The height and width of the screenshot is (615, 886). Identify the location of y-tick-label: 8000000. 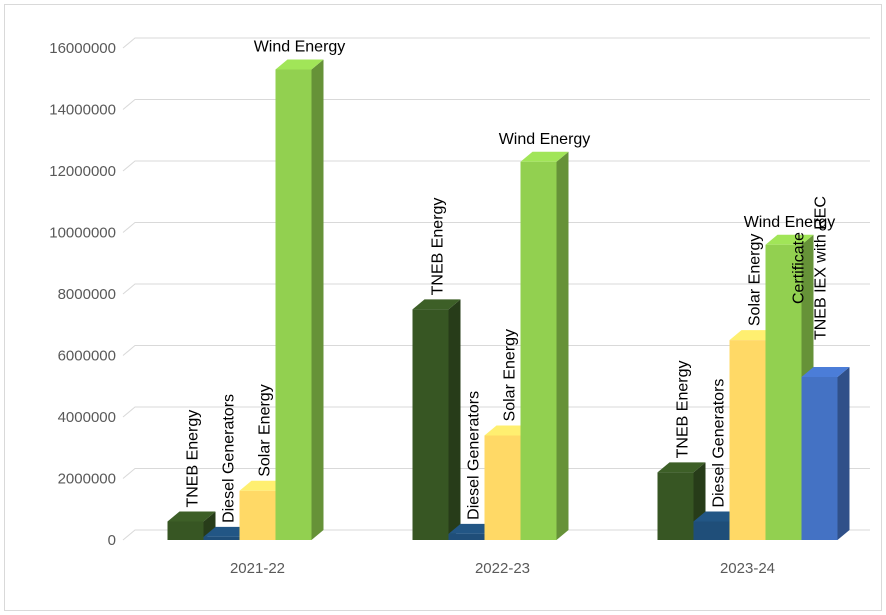
(87, 294).